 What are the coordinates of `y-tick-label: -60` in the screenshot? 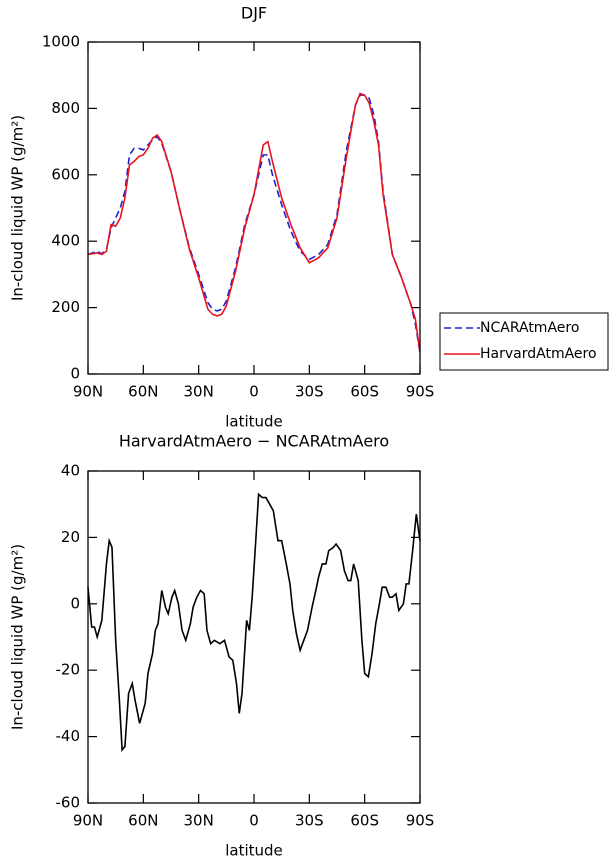 It's located at (68, 803).